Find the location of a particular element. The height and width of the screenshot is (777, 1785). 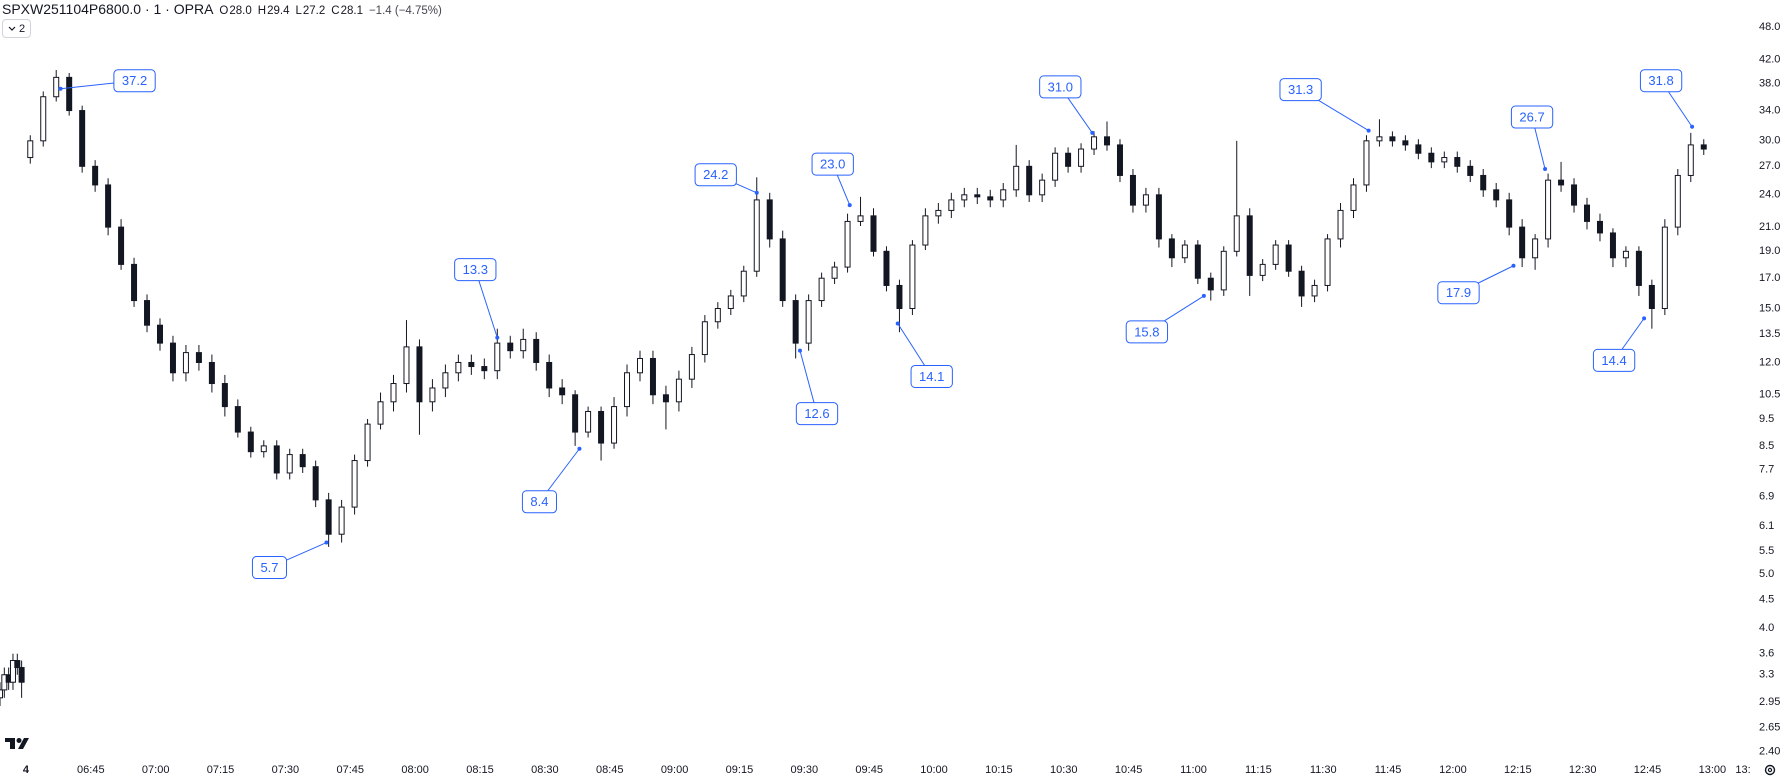

y-tick-label: 8.5 is located at coordinates (1766, 446).